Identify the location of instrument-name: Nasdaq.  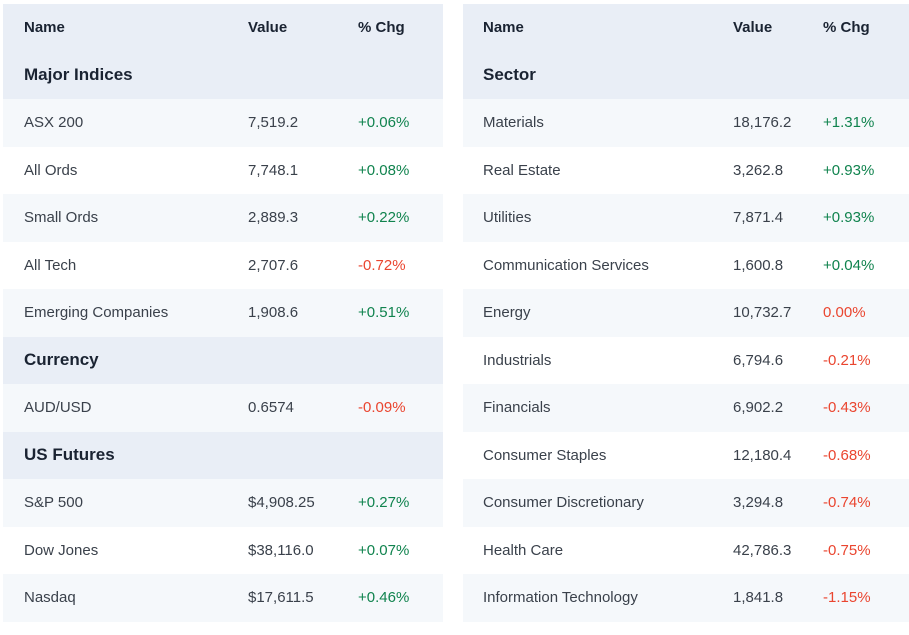
(50, 598).